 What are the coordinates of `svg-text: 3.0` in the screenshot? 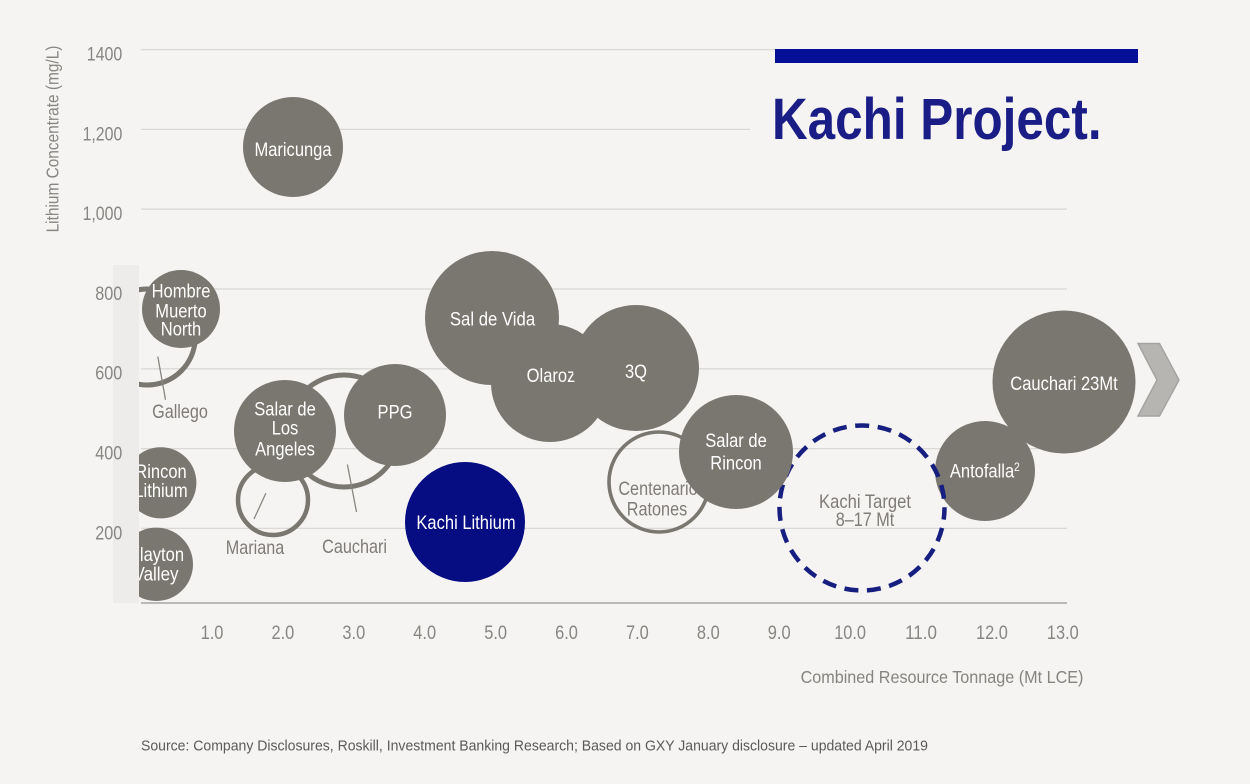 It's located at (353, 632).